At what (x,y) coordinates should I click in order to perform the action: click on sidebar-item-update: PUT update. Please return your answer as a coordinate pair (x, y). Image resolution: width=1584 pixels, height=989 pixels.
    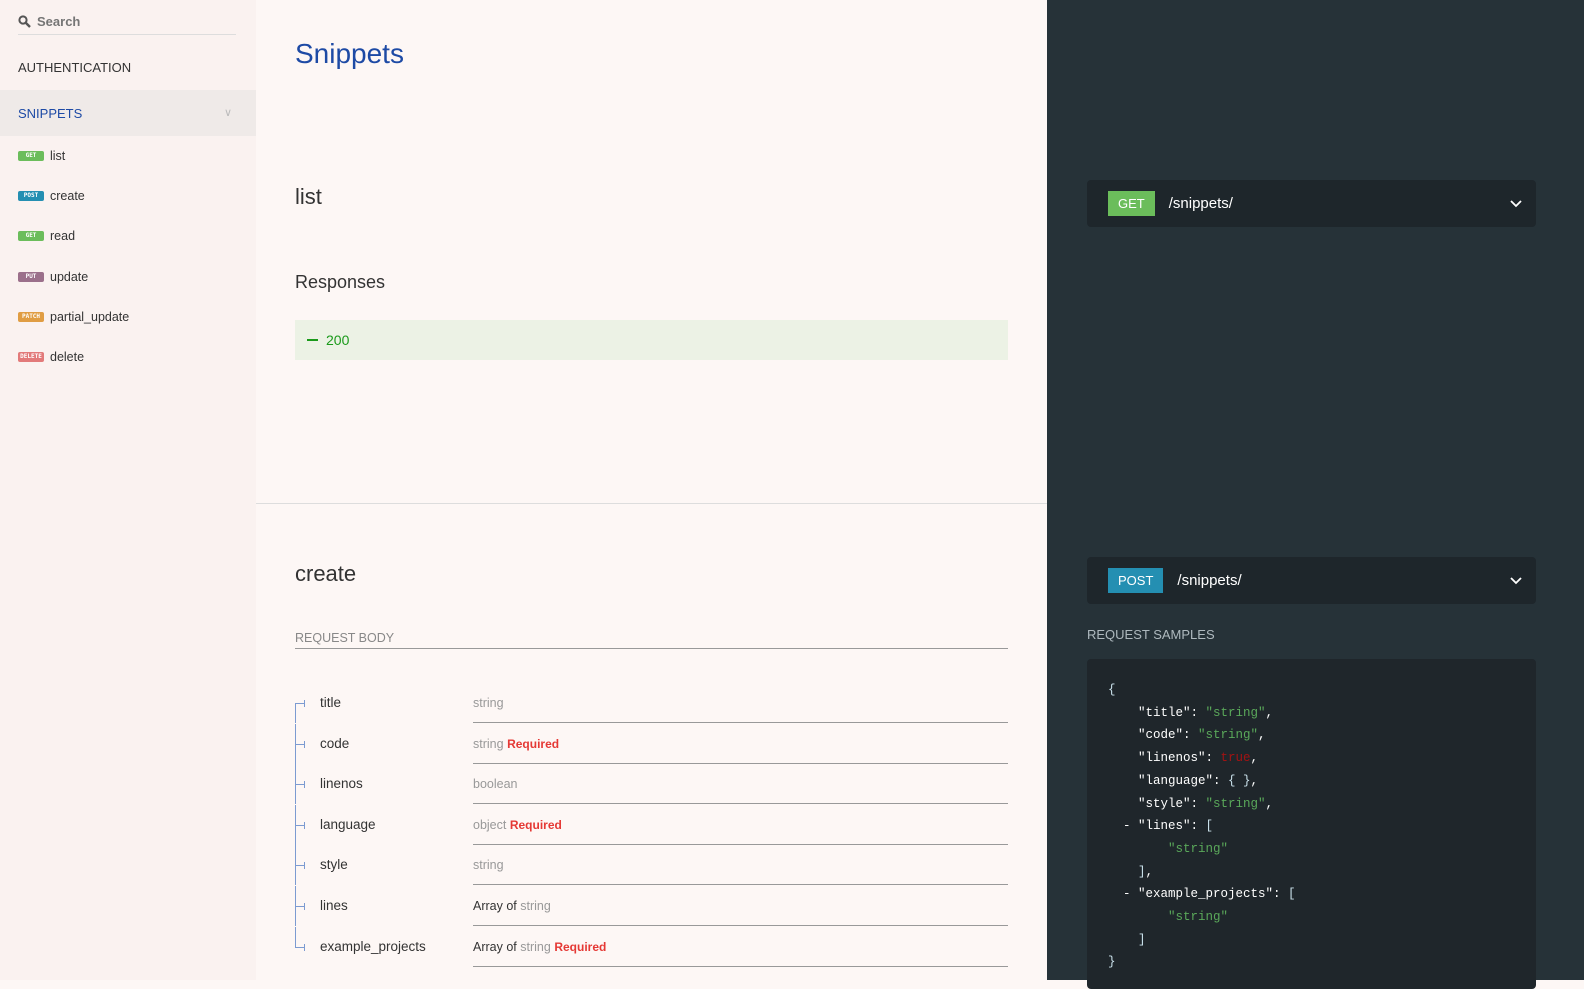
    Looking at the image, I should click on (53, 277).